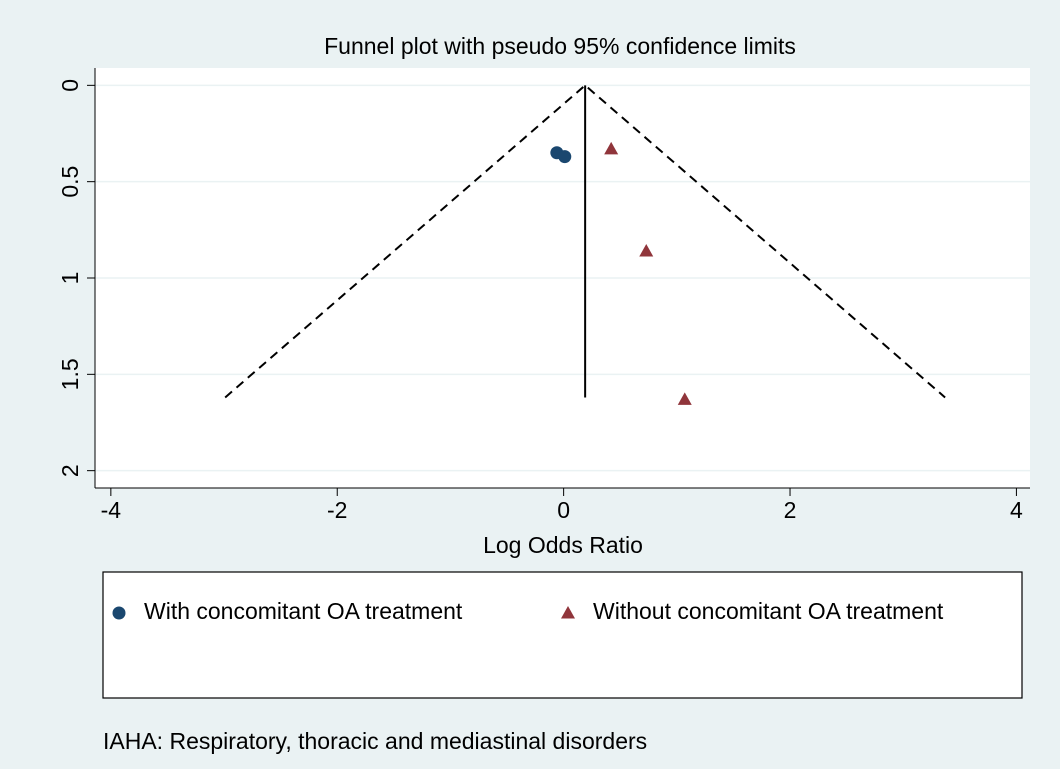 This screenshot has height=769, width=1060. What do you see at coordinates (790, 510) in the screenshot?
I see `x-tick-label: 2` at bounding box center [790, 510].